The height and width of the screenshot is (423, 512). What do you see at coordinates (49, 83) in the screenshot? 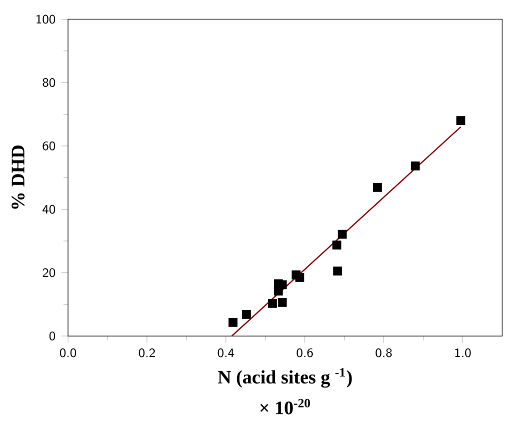
I see `y-tick-label: 80` at bounding box center [49, 83].